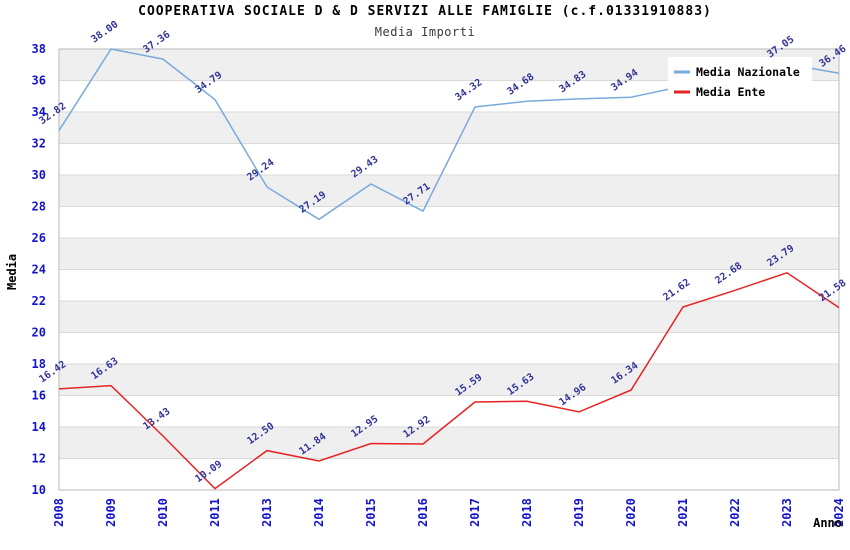 This screenshot has height=550, width=850. Describe the element at coordinates (683, 512) in the screenshot. I see `x-tick-label: 2021` at that location.